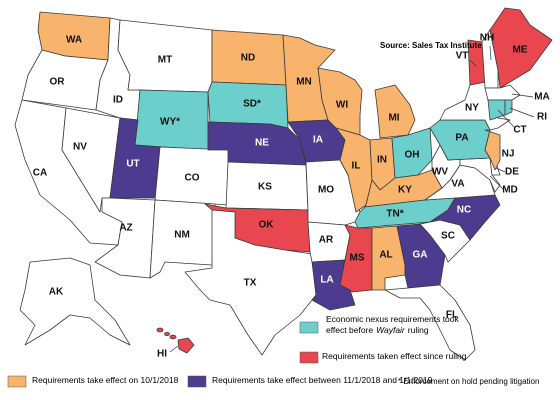  What do you see at coordinates (304, 82) in the screenshot?
I see `state-label: MN` at bounding box center [304, 82].